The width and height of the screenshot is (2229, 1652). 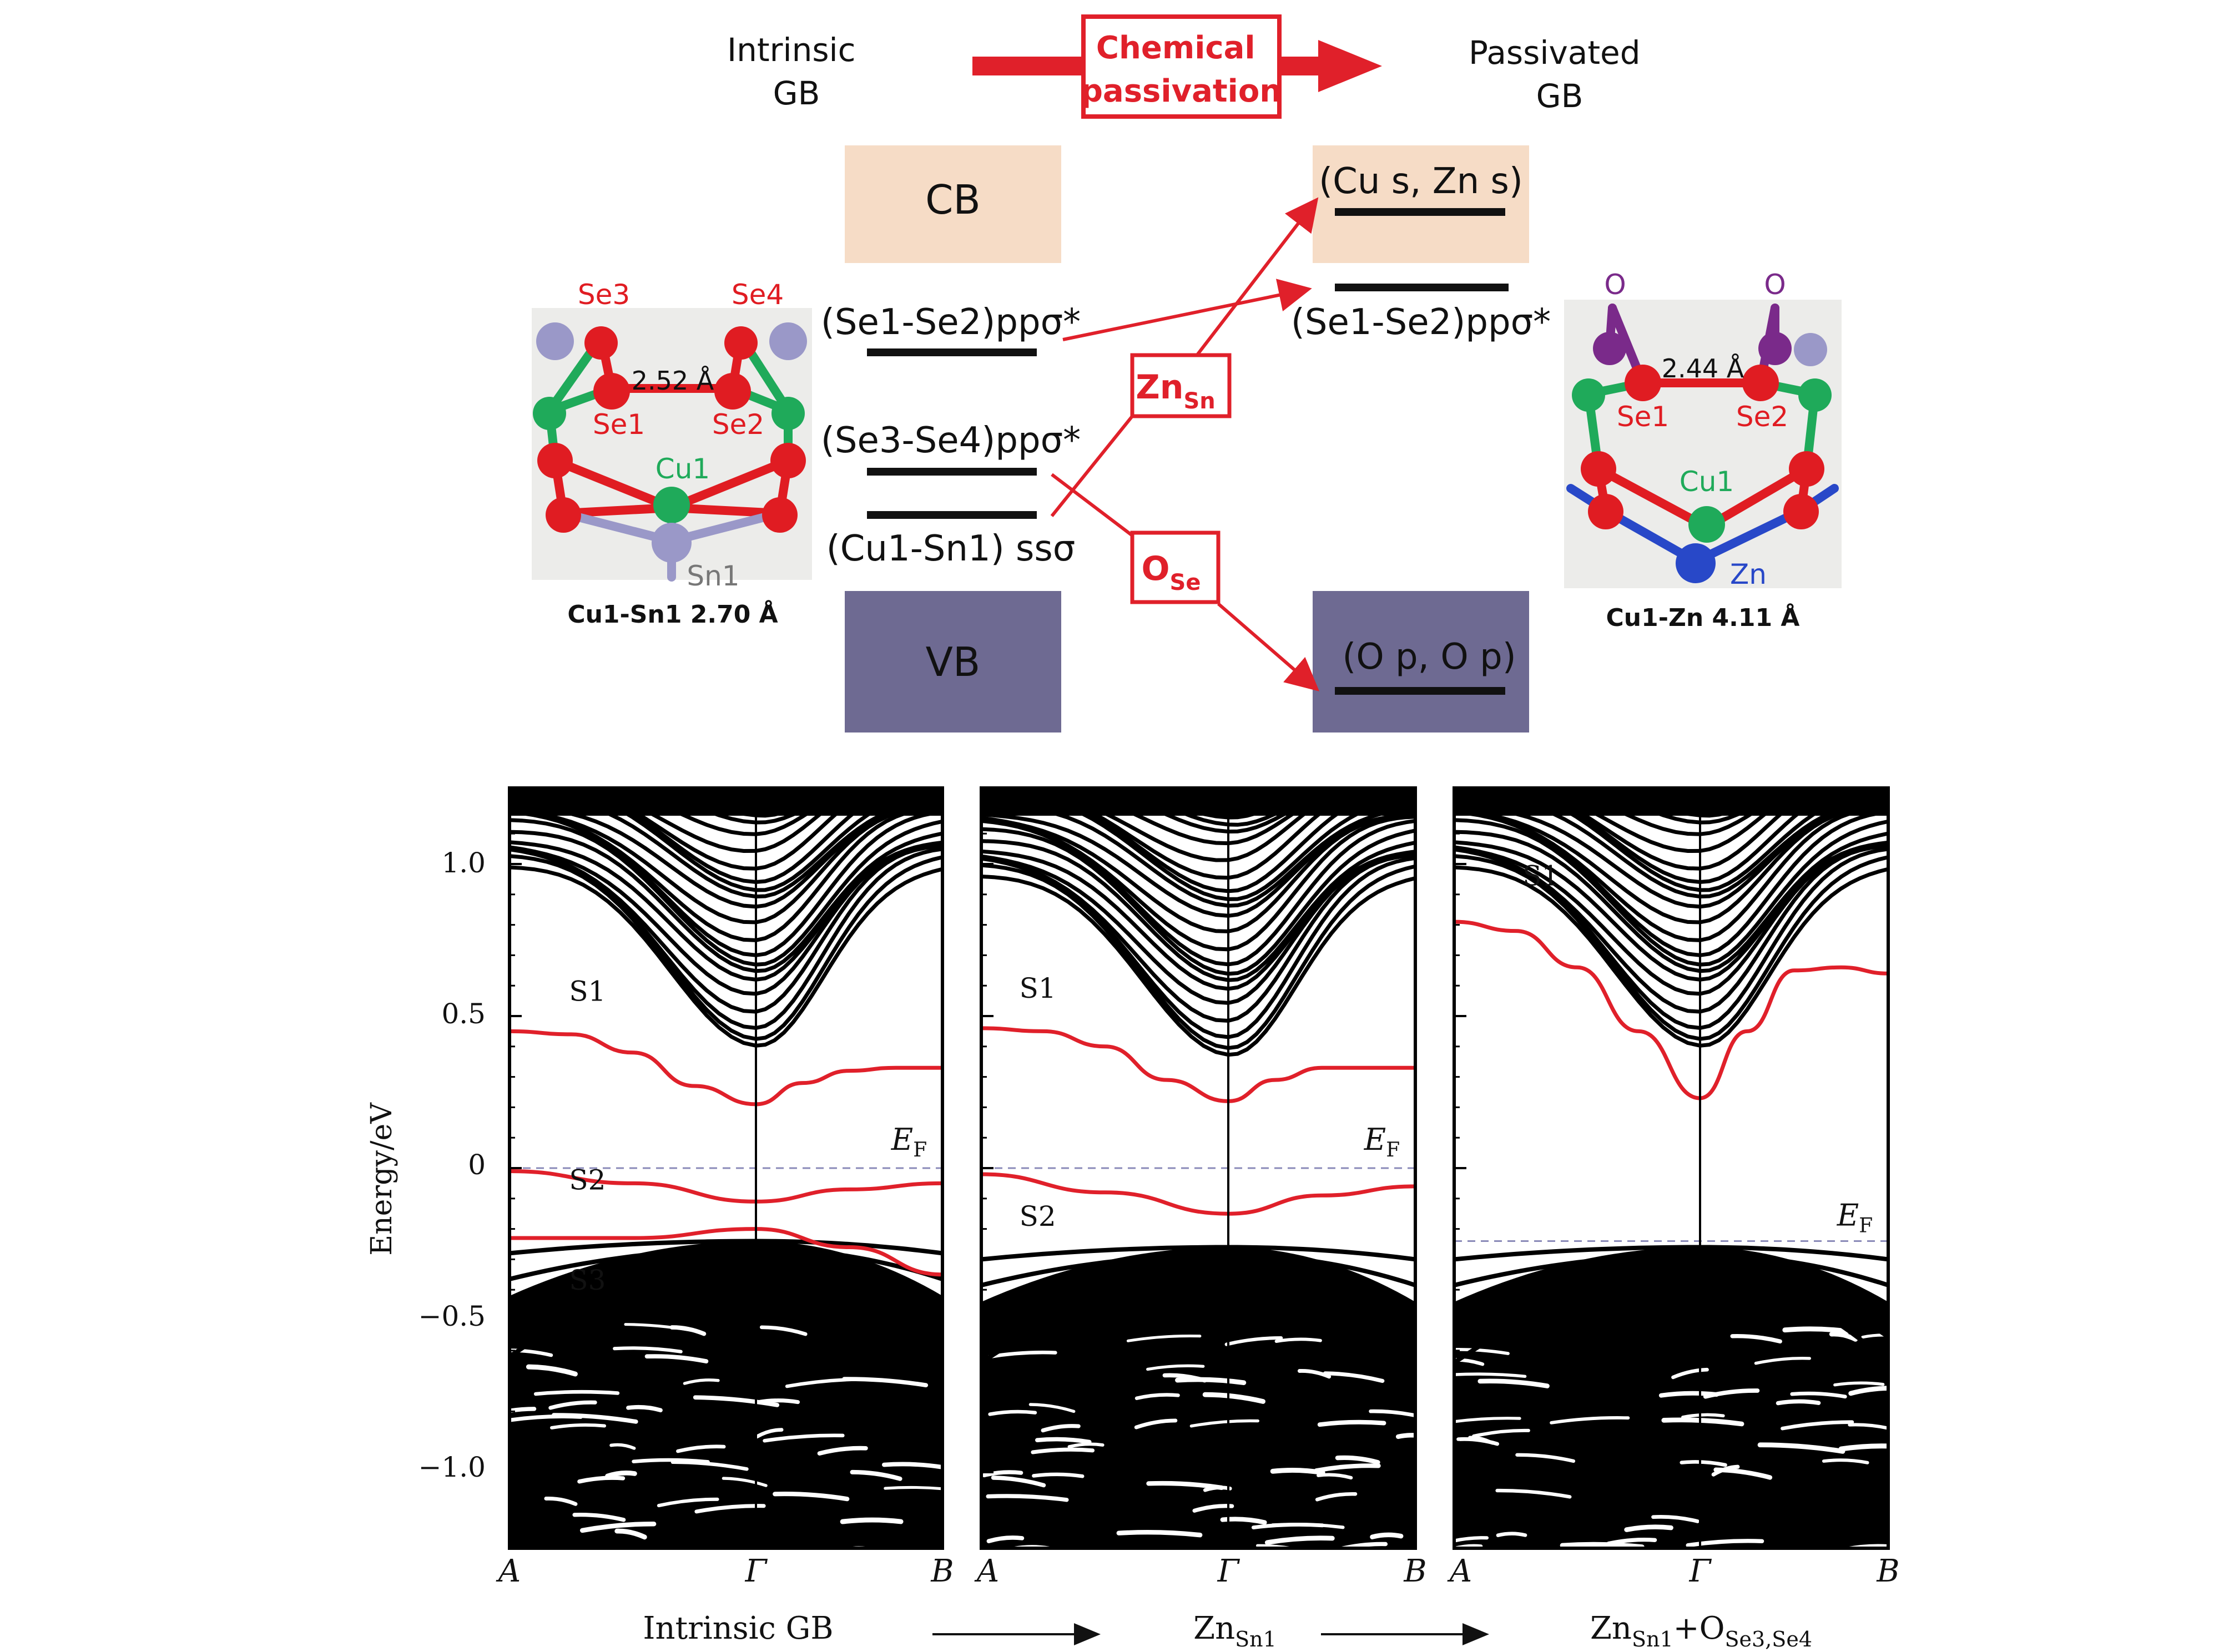 I want to click on ytick-1.0: 1.0, so click(x=463, y=863).